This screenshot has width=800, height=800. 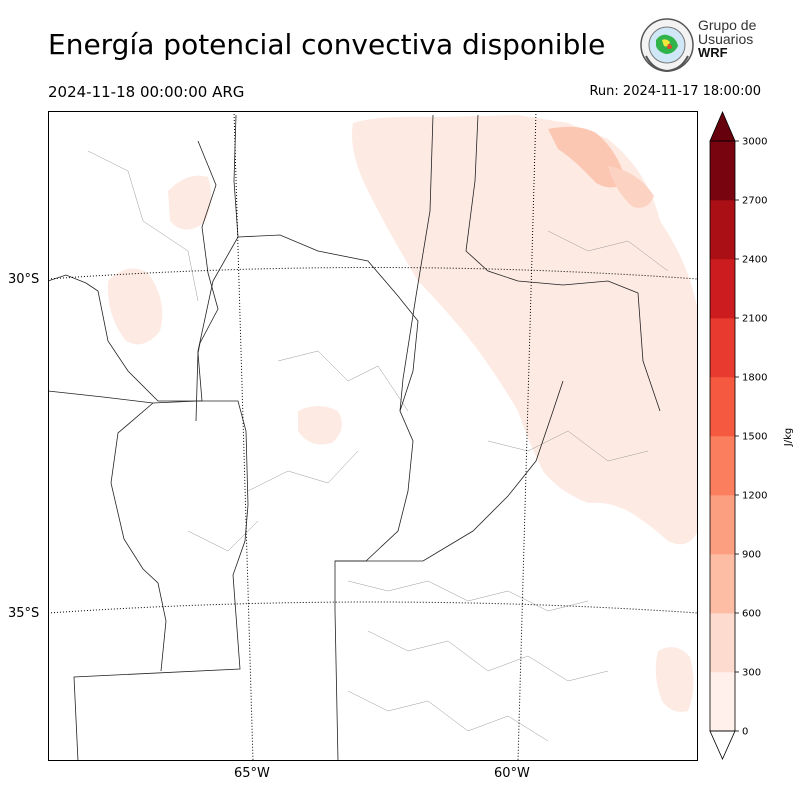 What do you see at coordinates (754, 260) in the screenshot?
I see `colorbar-tick-label: 2400` at bounding box center [754, 260].